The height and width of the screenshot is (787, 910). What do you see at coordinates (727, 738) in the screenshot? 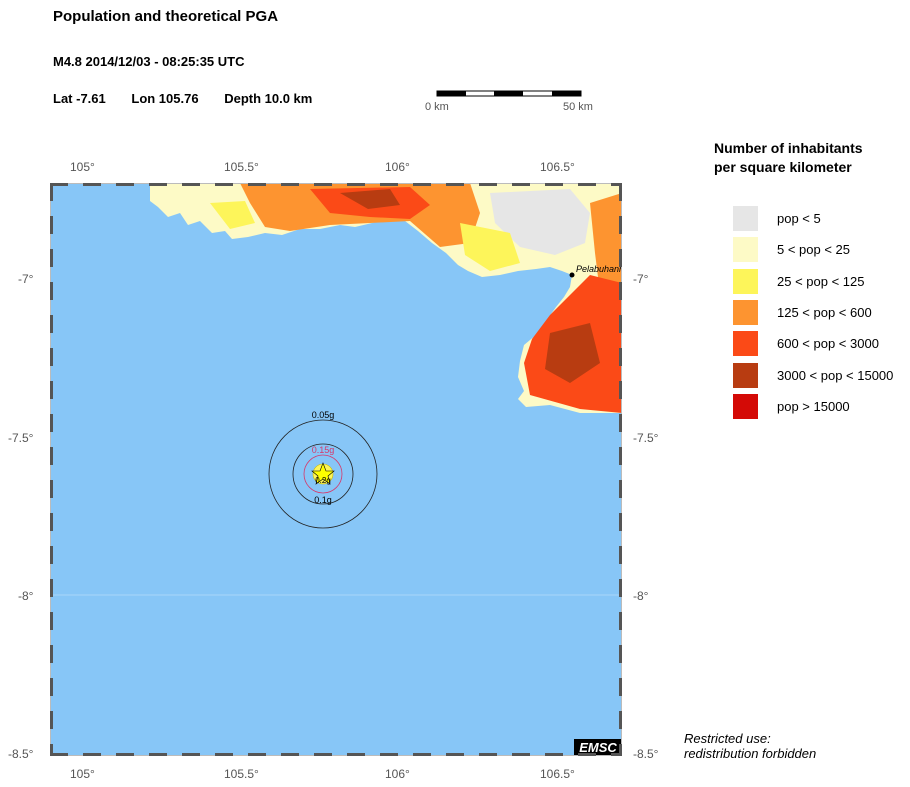
I see `restricted-line1: Restricted use:` at bounding box center [727, 738].